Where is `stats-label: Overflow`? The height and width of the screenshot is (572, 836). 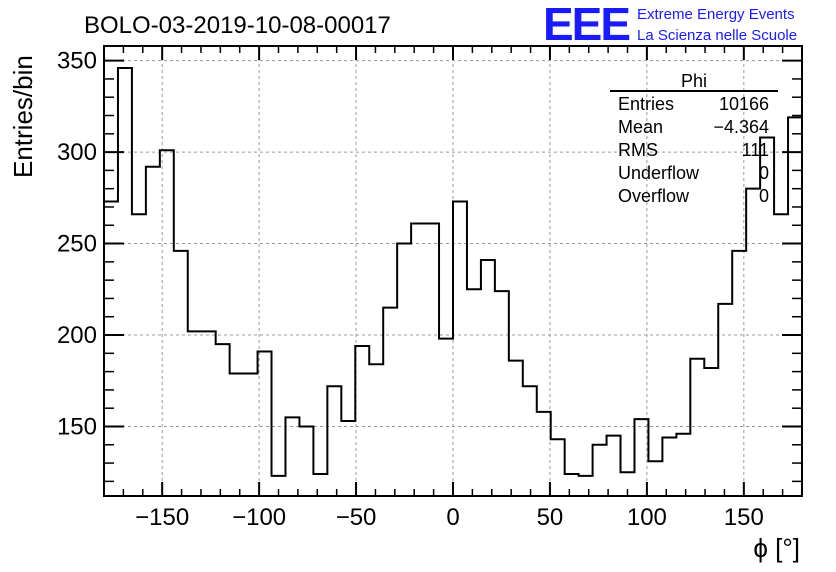
stats-label: Overflow is located at coordinates (654, 196).